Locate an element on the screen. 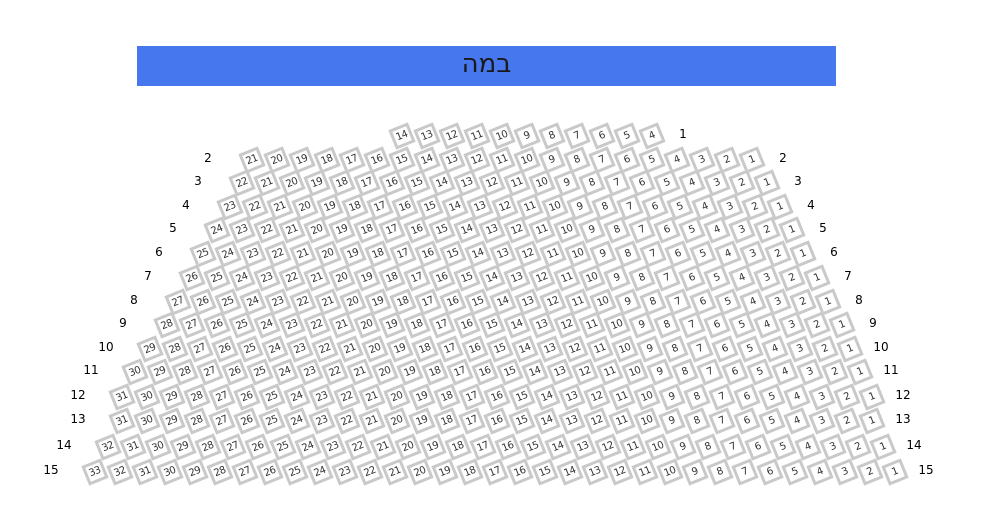  seat: 26 is located at coordinates (217, 325).